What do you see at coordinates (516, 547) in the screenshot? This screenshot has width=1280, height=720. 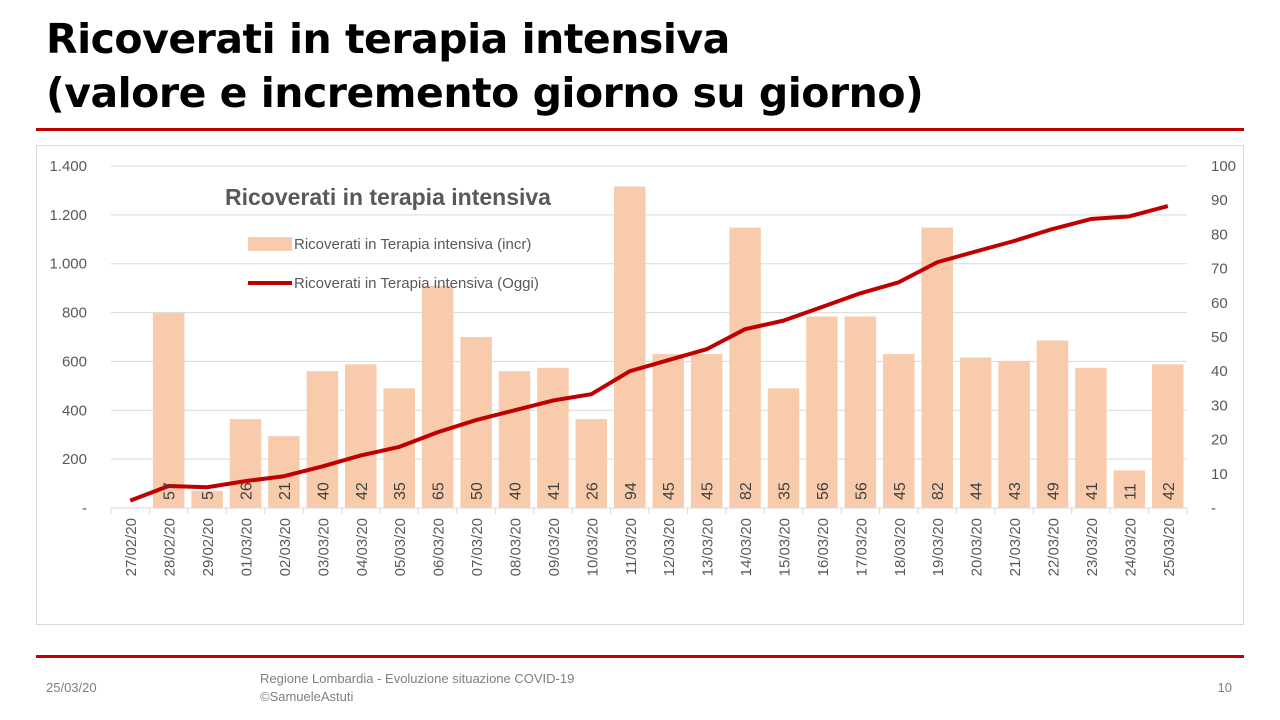 I see `x-tick-label: 08/03/20` at bounding box center [516, 547].